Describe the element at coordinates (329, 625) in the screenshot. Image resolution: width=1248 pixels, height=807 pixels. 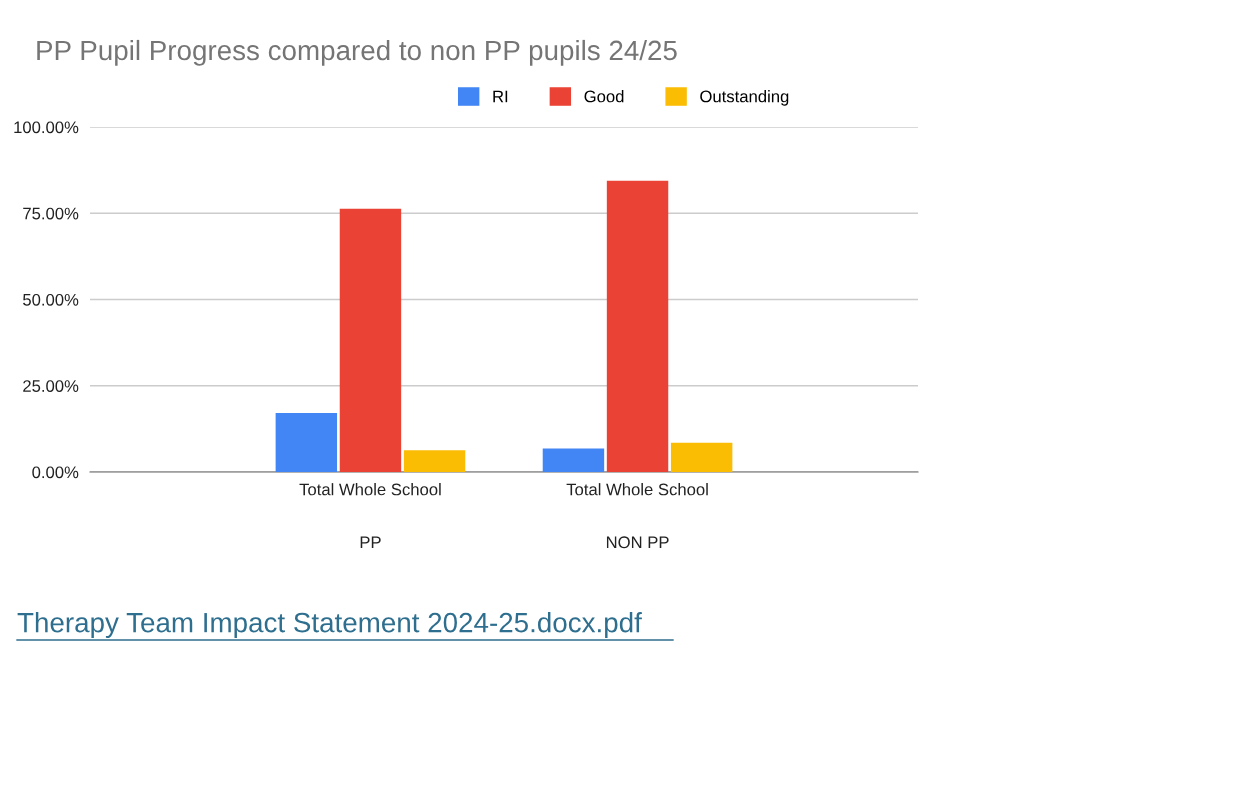
I see `text: Therapy Team Impact Statement 2024-25.docx.pdf` at that location.